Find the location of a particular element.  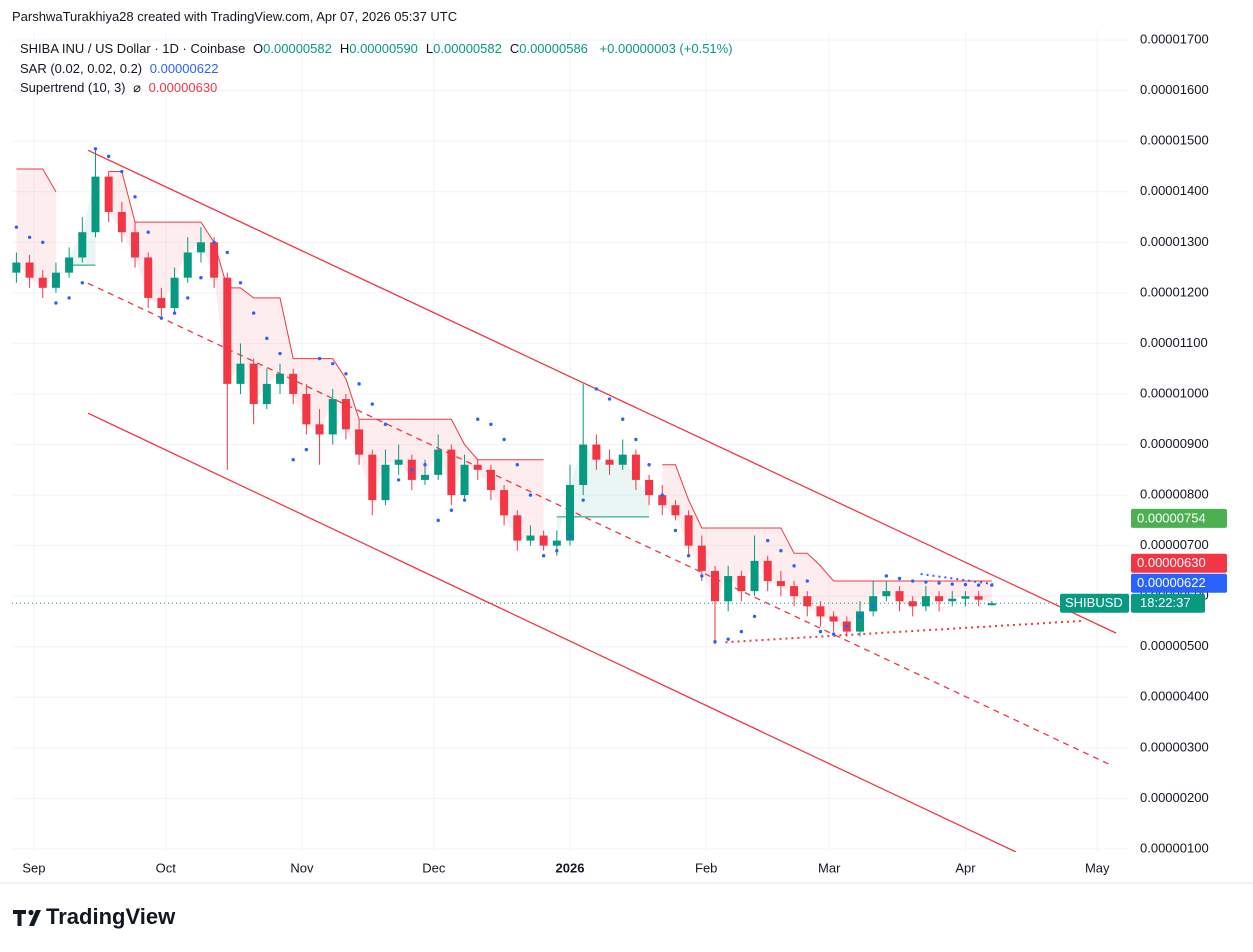

indicator-name: Supertrend (10, 3) is located at coordinates (73, 87).